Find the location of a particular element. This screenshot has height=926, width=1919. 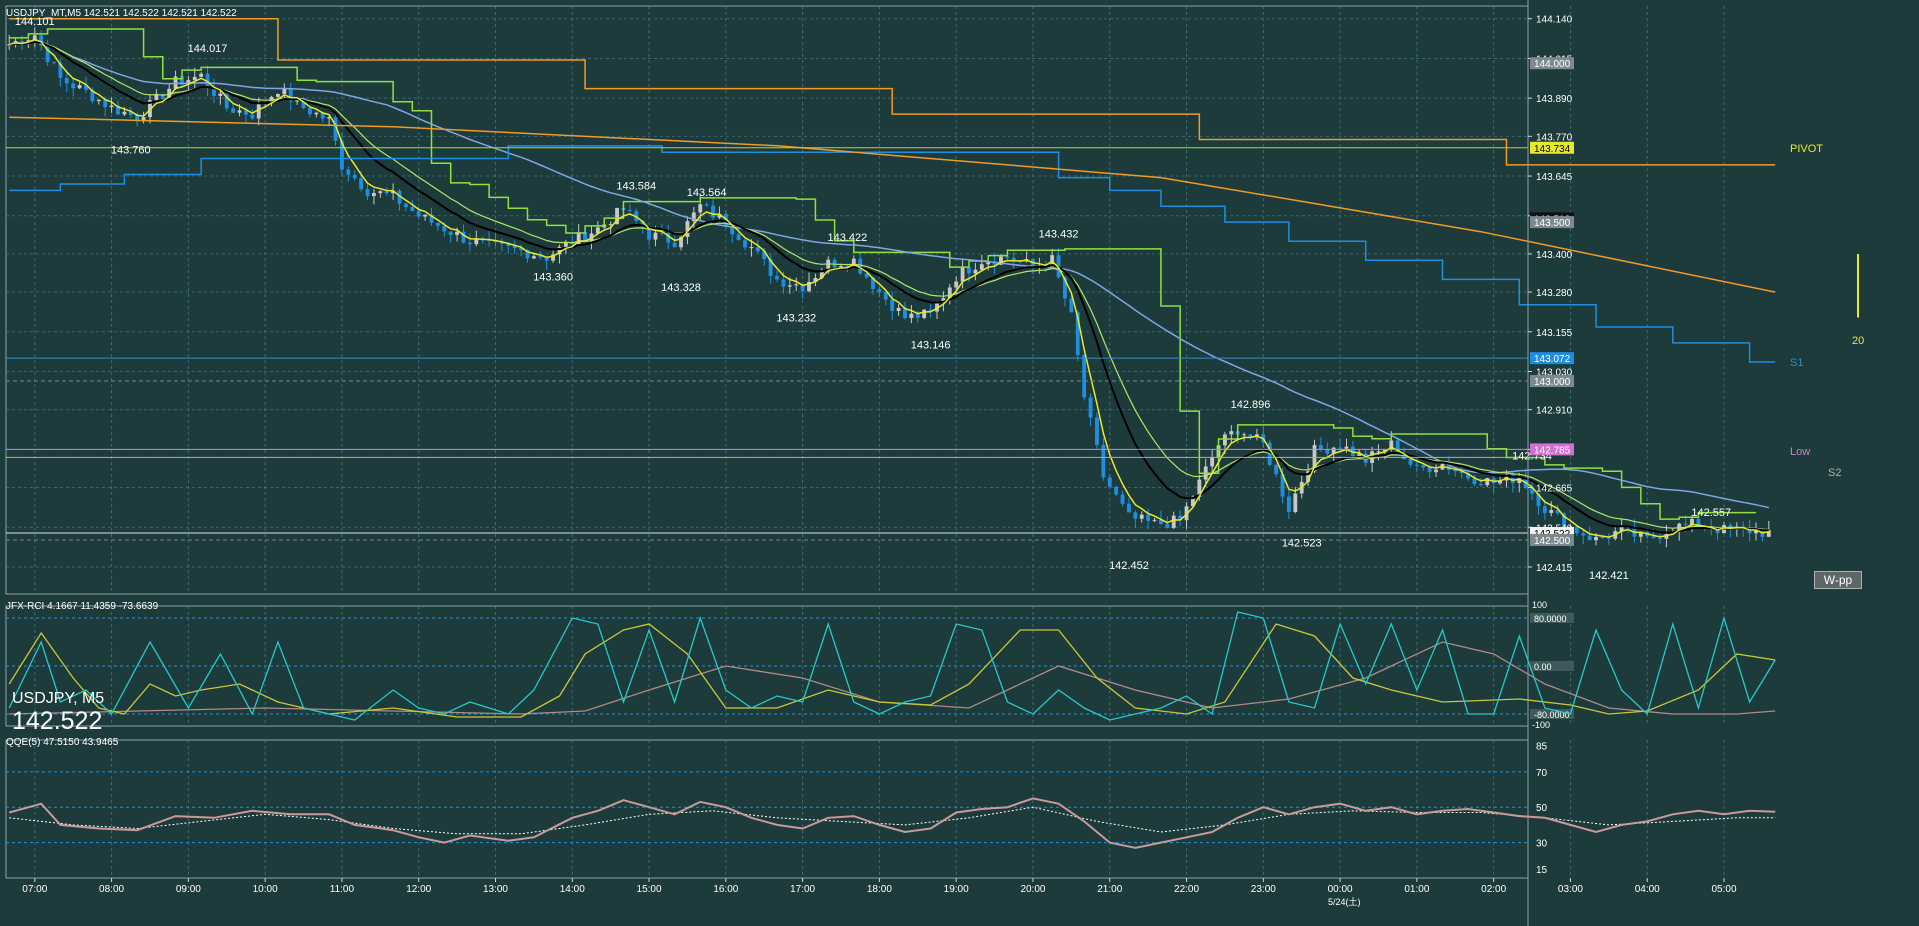

xtick-label-19: 02:00 is located at coordinates (1493, 889).